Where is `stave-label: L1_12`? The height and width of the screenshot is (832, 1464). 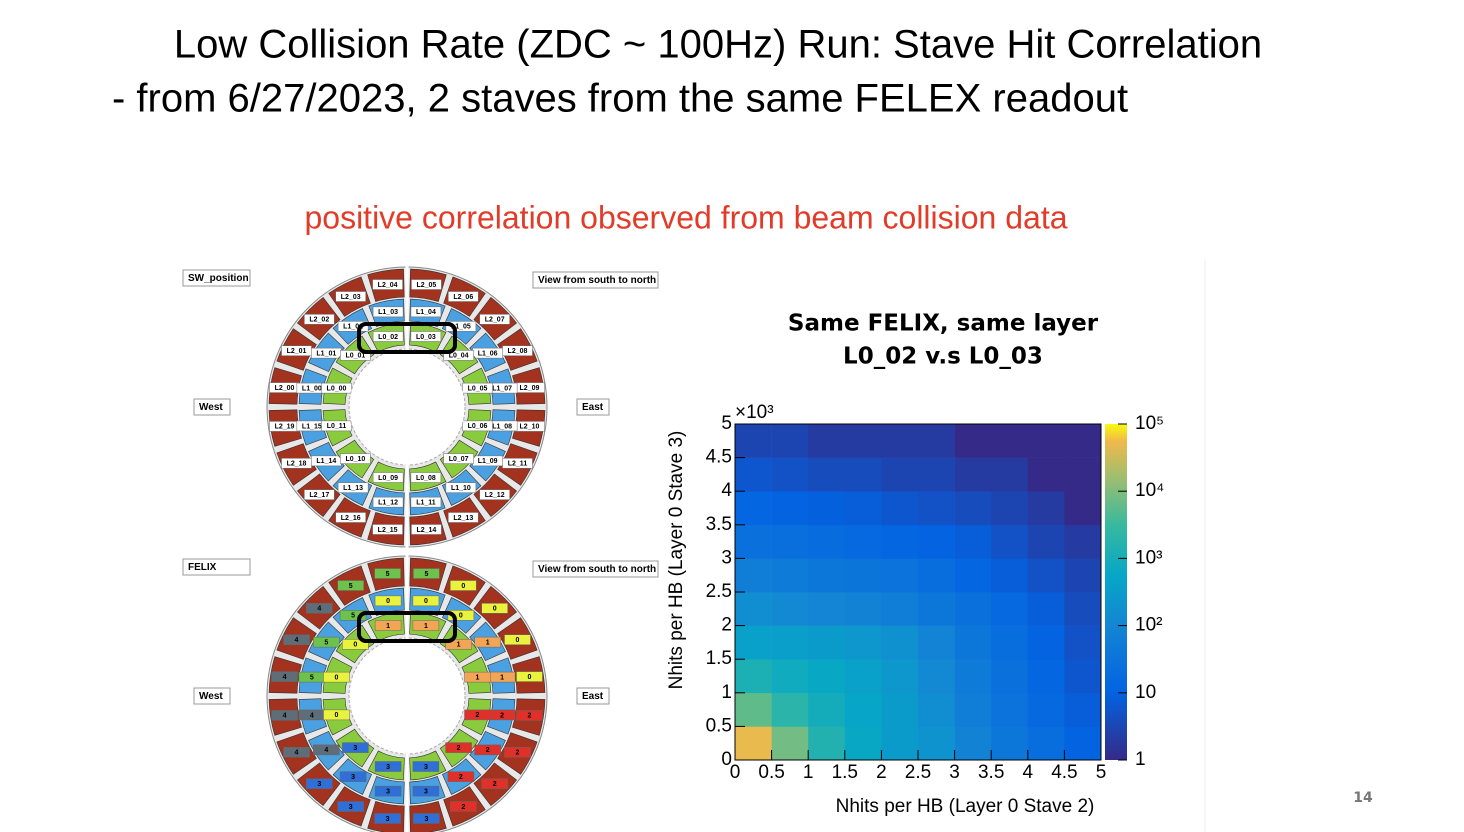
stave-label: L1_12 is located at coordinates (388, 502).